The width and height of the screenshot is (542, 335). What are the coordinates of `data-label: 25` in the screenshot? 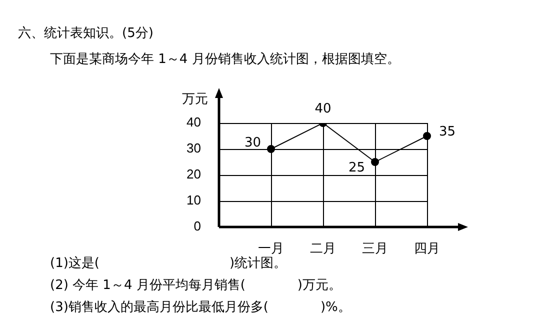 It's located at (356, 168).